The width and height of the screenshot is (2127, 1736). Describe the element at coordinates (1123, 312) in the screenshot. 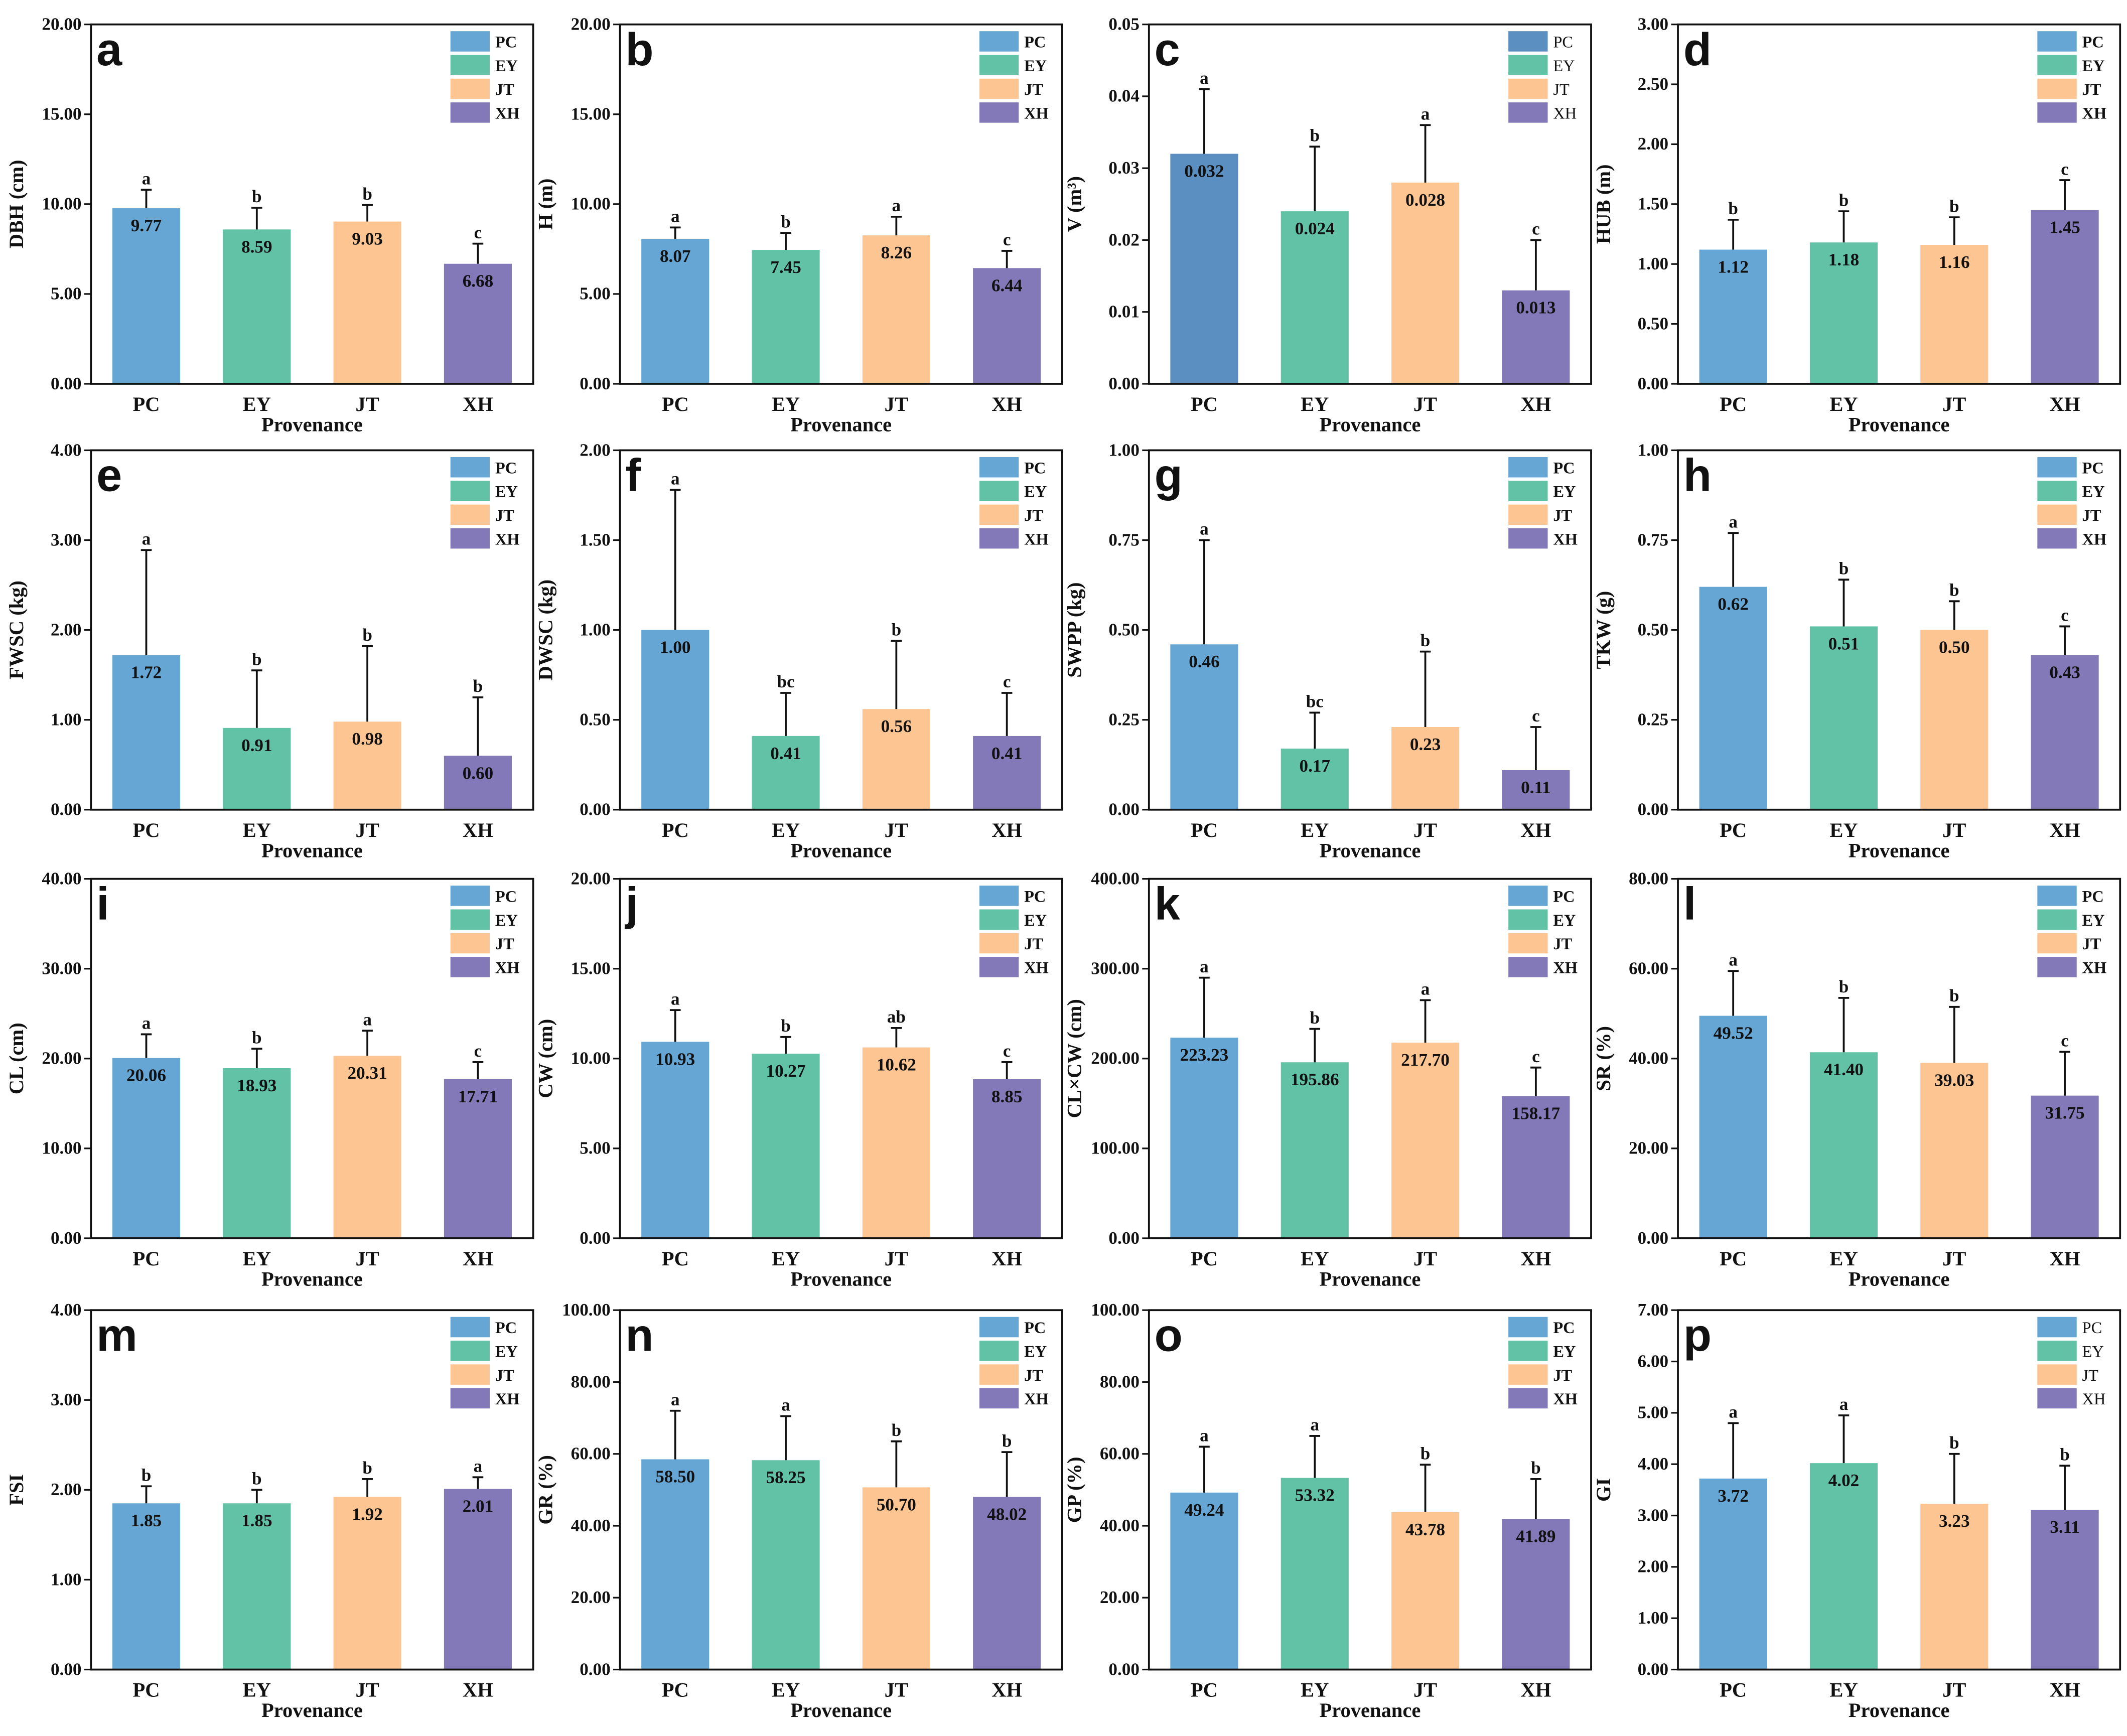

I see `y-tick-label: 0.01` at that location.